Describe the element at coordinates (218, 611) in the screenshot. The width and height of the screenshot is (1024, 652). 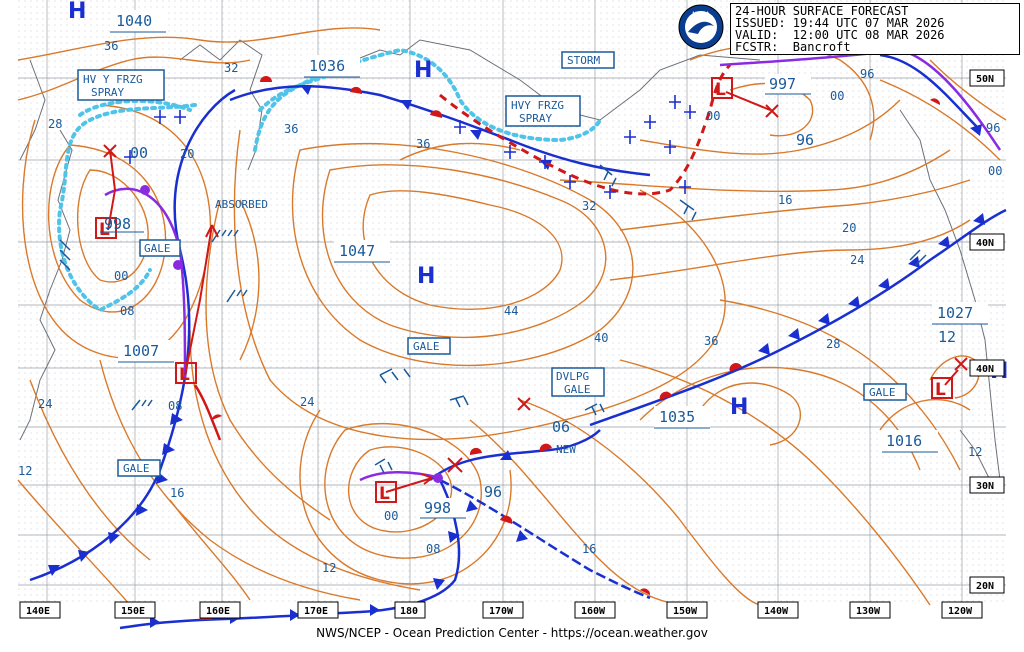
I see `svg-text: 160E` at that location.